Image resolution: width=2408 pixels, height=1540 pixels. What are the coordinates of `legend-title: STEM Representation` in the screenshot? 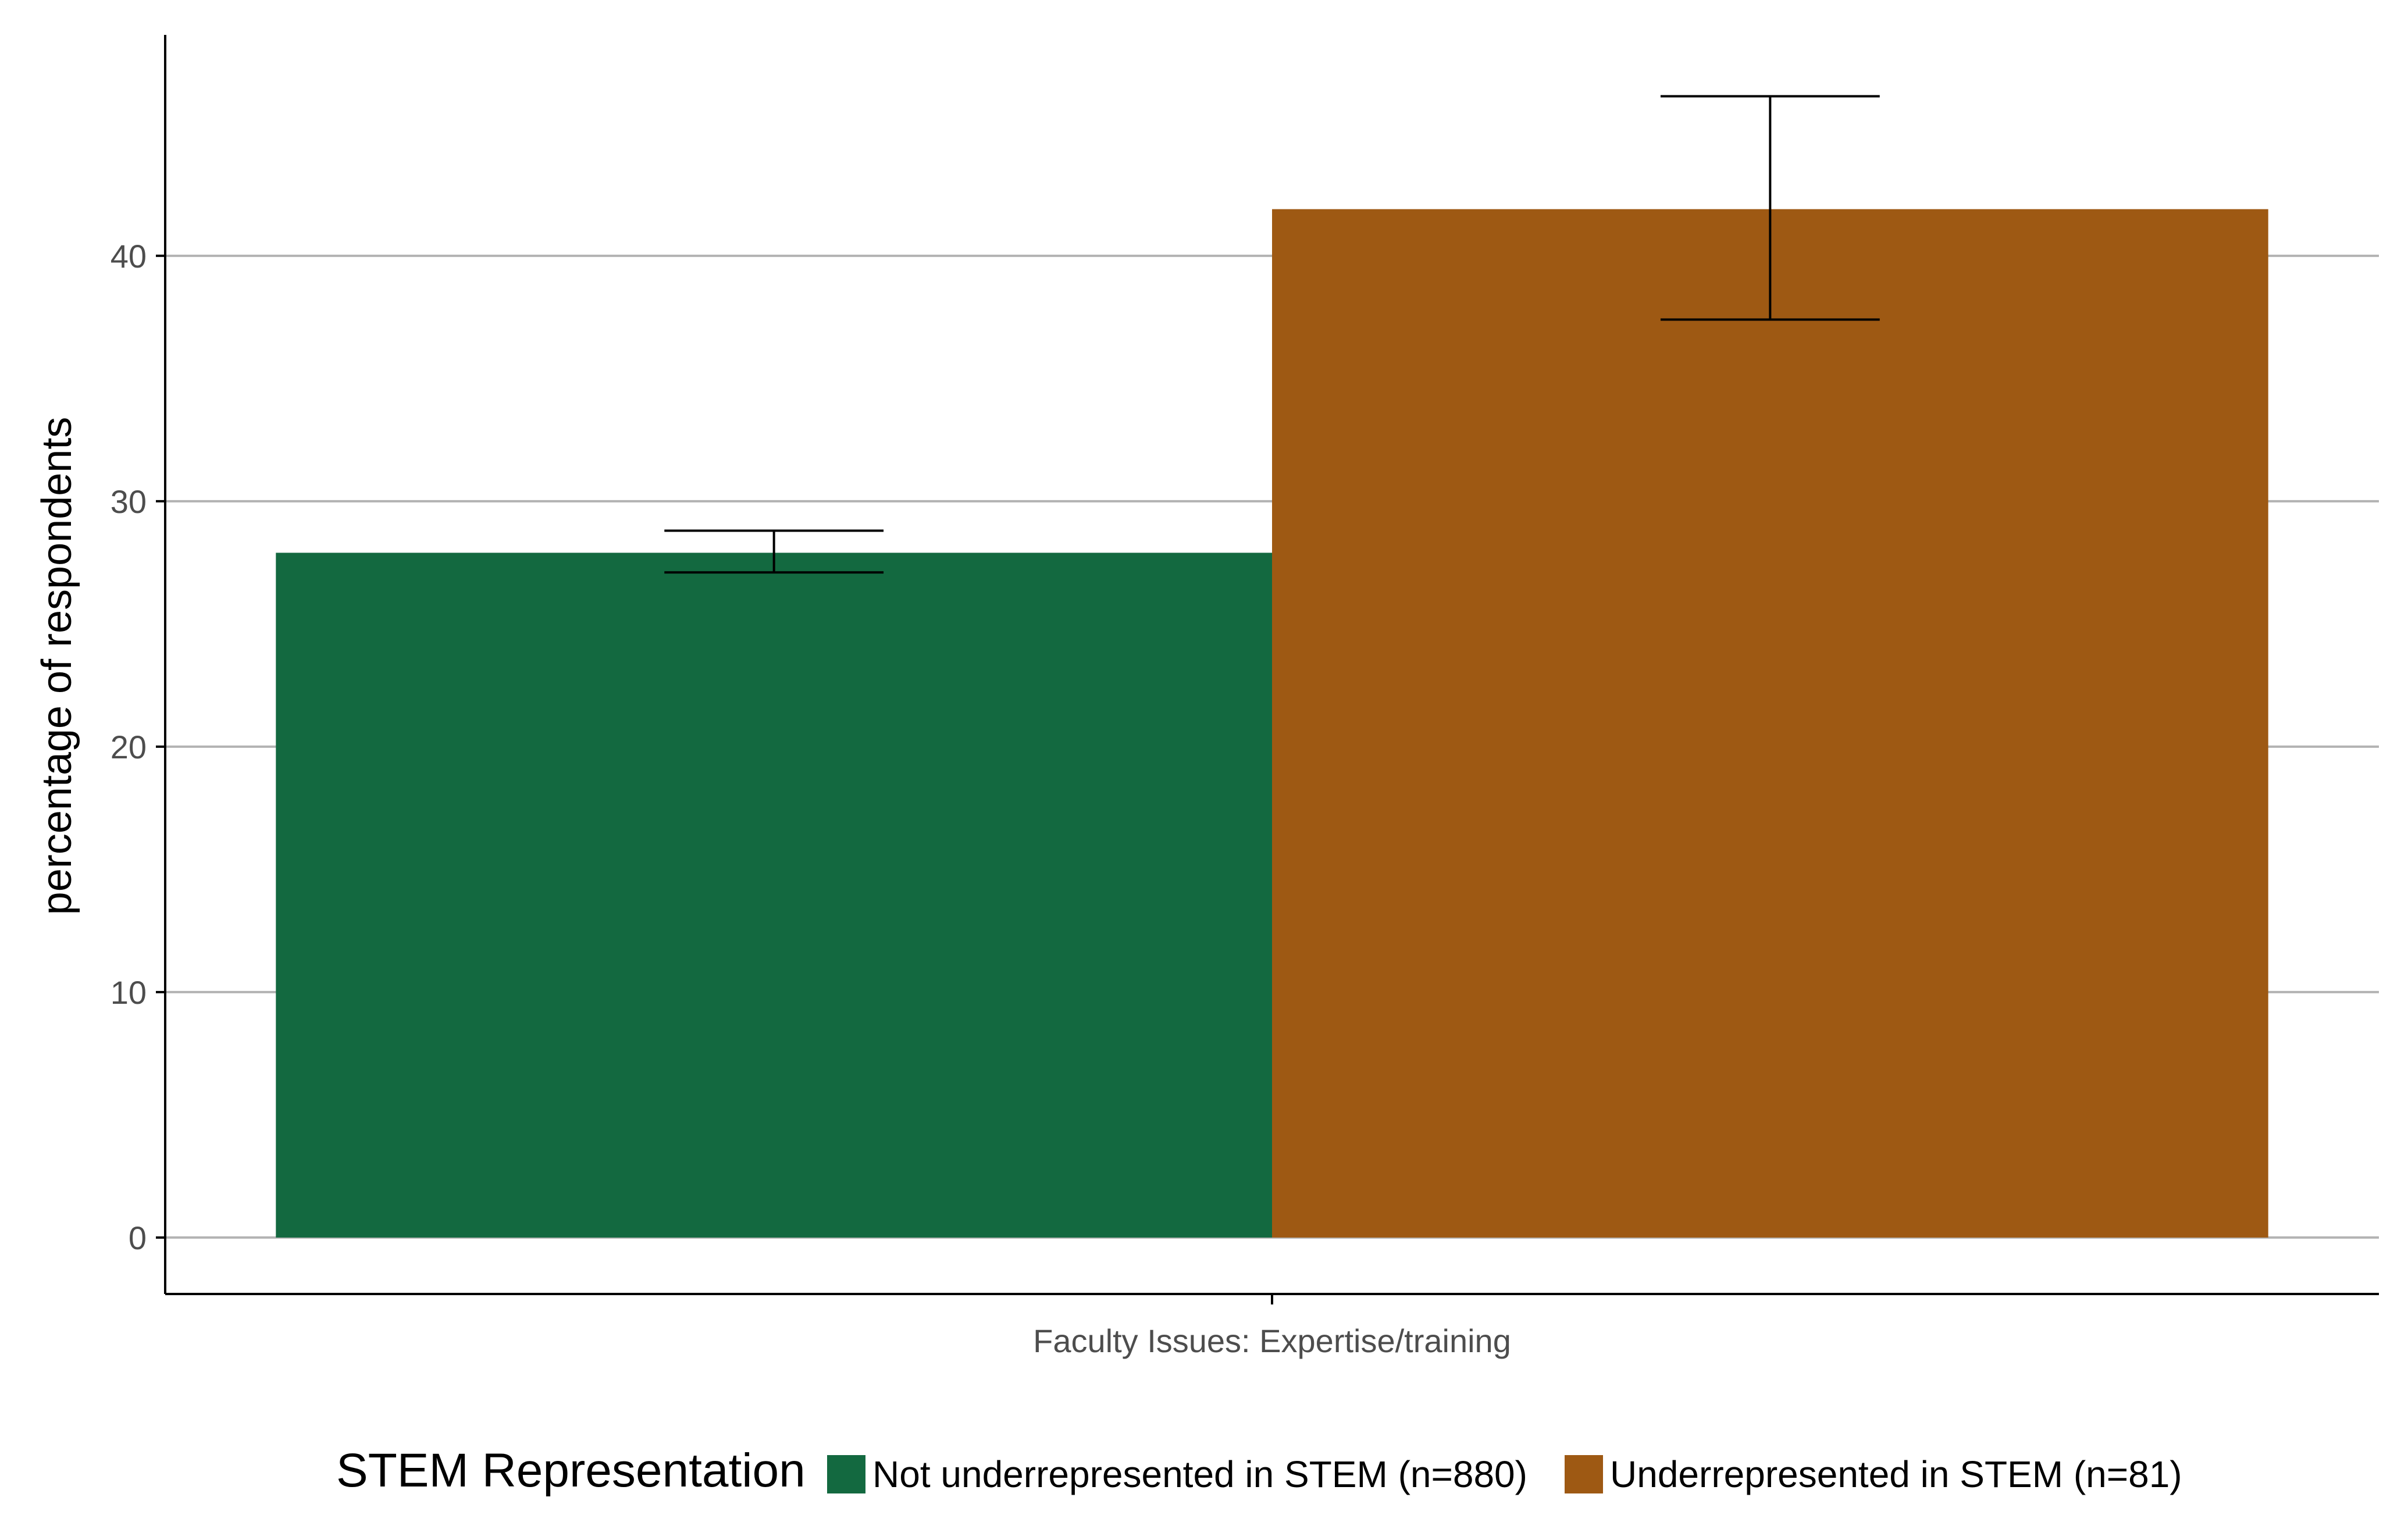 It's located at (571, 1470).